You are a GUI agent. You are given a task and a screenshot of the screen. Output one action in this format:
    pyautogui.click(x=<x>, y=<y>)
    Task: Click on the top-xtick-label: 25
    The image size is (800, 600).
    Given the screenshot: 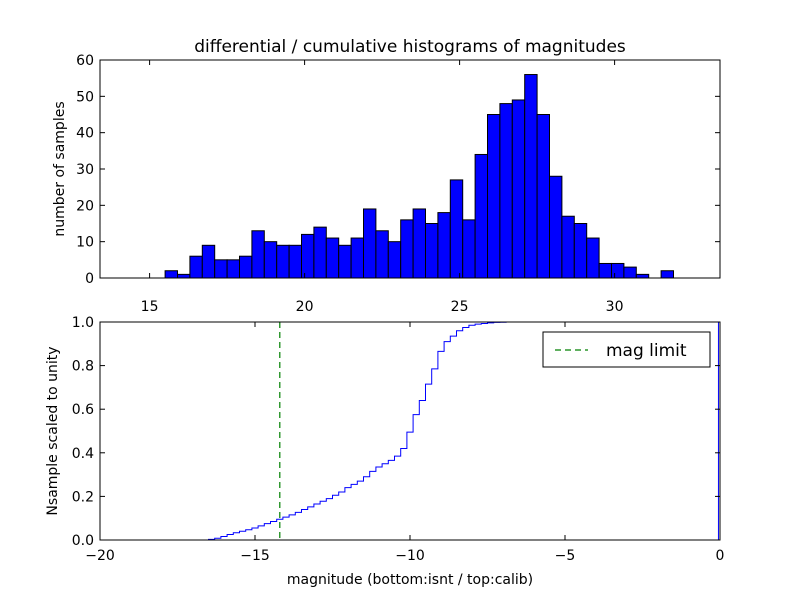 What is the action you would take?
    pyautogui.click(x=460, y=307)
    